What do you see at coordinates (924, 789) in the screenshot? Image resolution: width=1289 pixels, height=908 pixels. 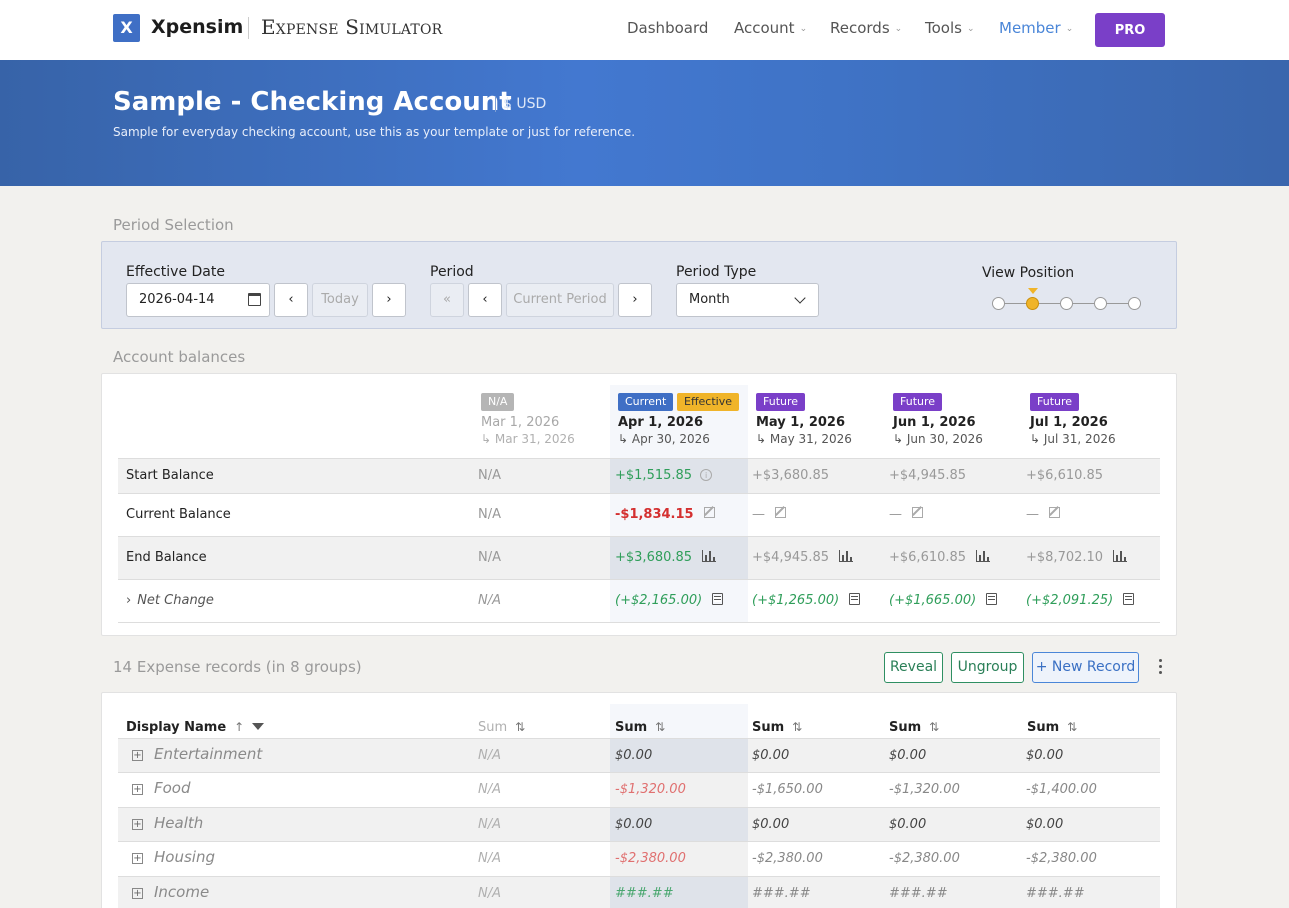 I see `group-sum: -$1,320.00` at bounding box center [924, 789].